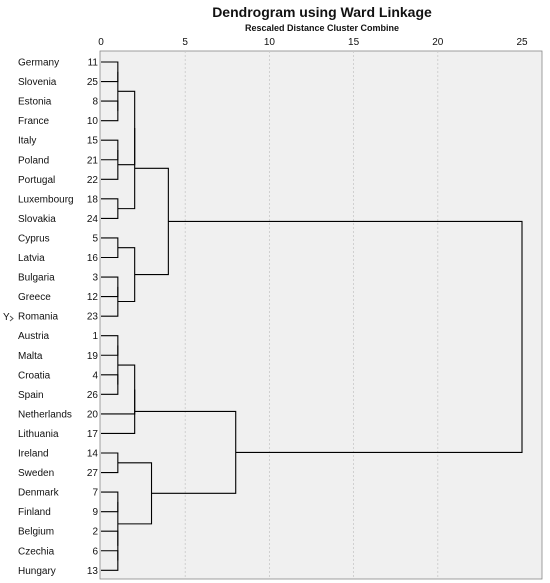 The height and width of the screenshot is (583, 550). I want to click on leaf-number: 11, so click(93, 63).